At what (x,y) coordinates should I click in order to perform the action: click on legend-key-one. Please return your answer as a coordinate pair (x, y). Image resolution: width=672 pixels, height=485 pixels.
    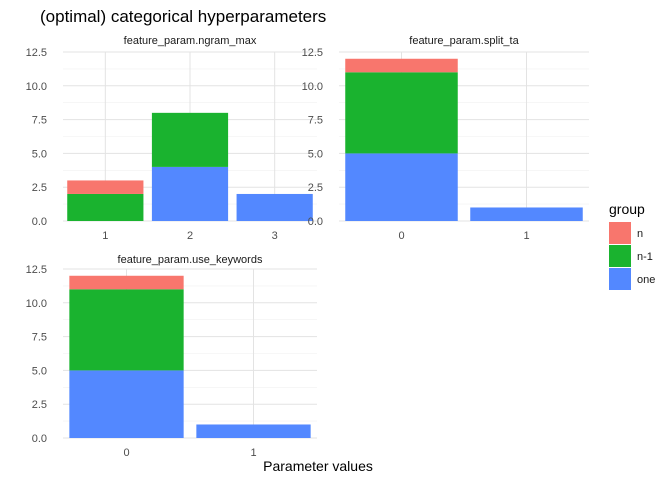
    Looking at the image, I should click on (620, 279).